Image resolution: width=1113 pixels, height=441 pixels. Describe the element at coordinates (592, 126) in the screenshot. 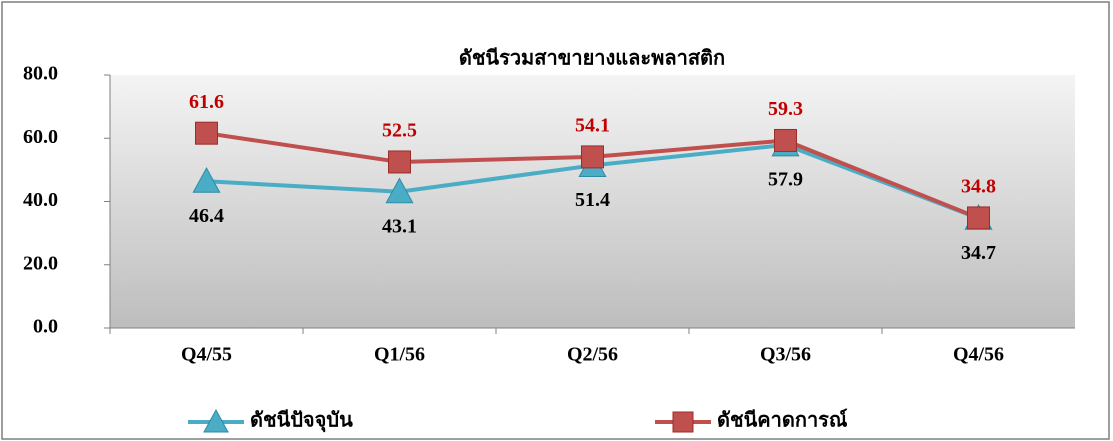

I see `data-label: 54.1` at that location.